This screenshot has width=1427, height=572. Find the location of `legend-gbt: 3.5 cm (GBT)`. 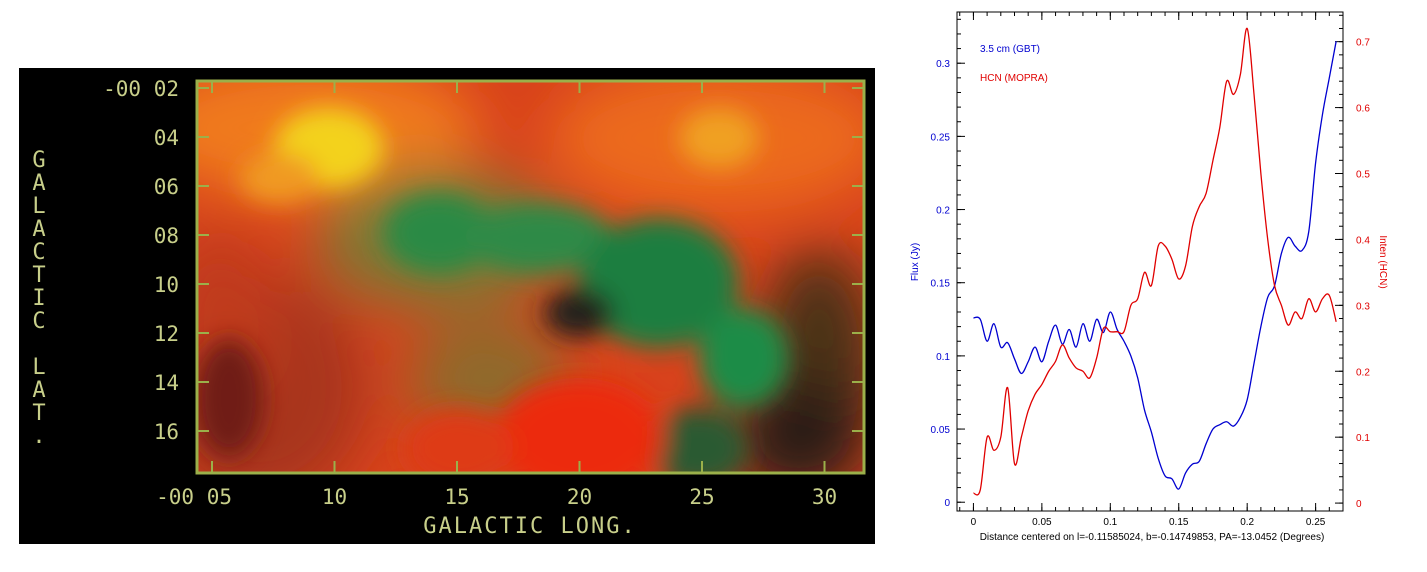

legend-gbt: 3.5 cm (GBT) is located at coordinates (1010, 49).